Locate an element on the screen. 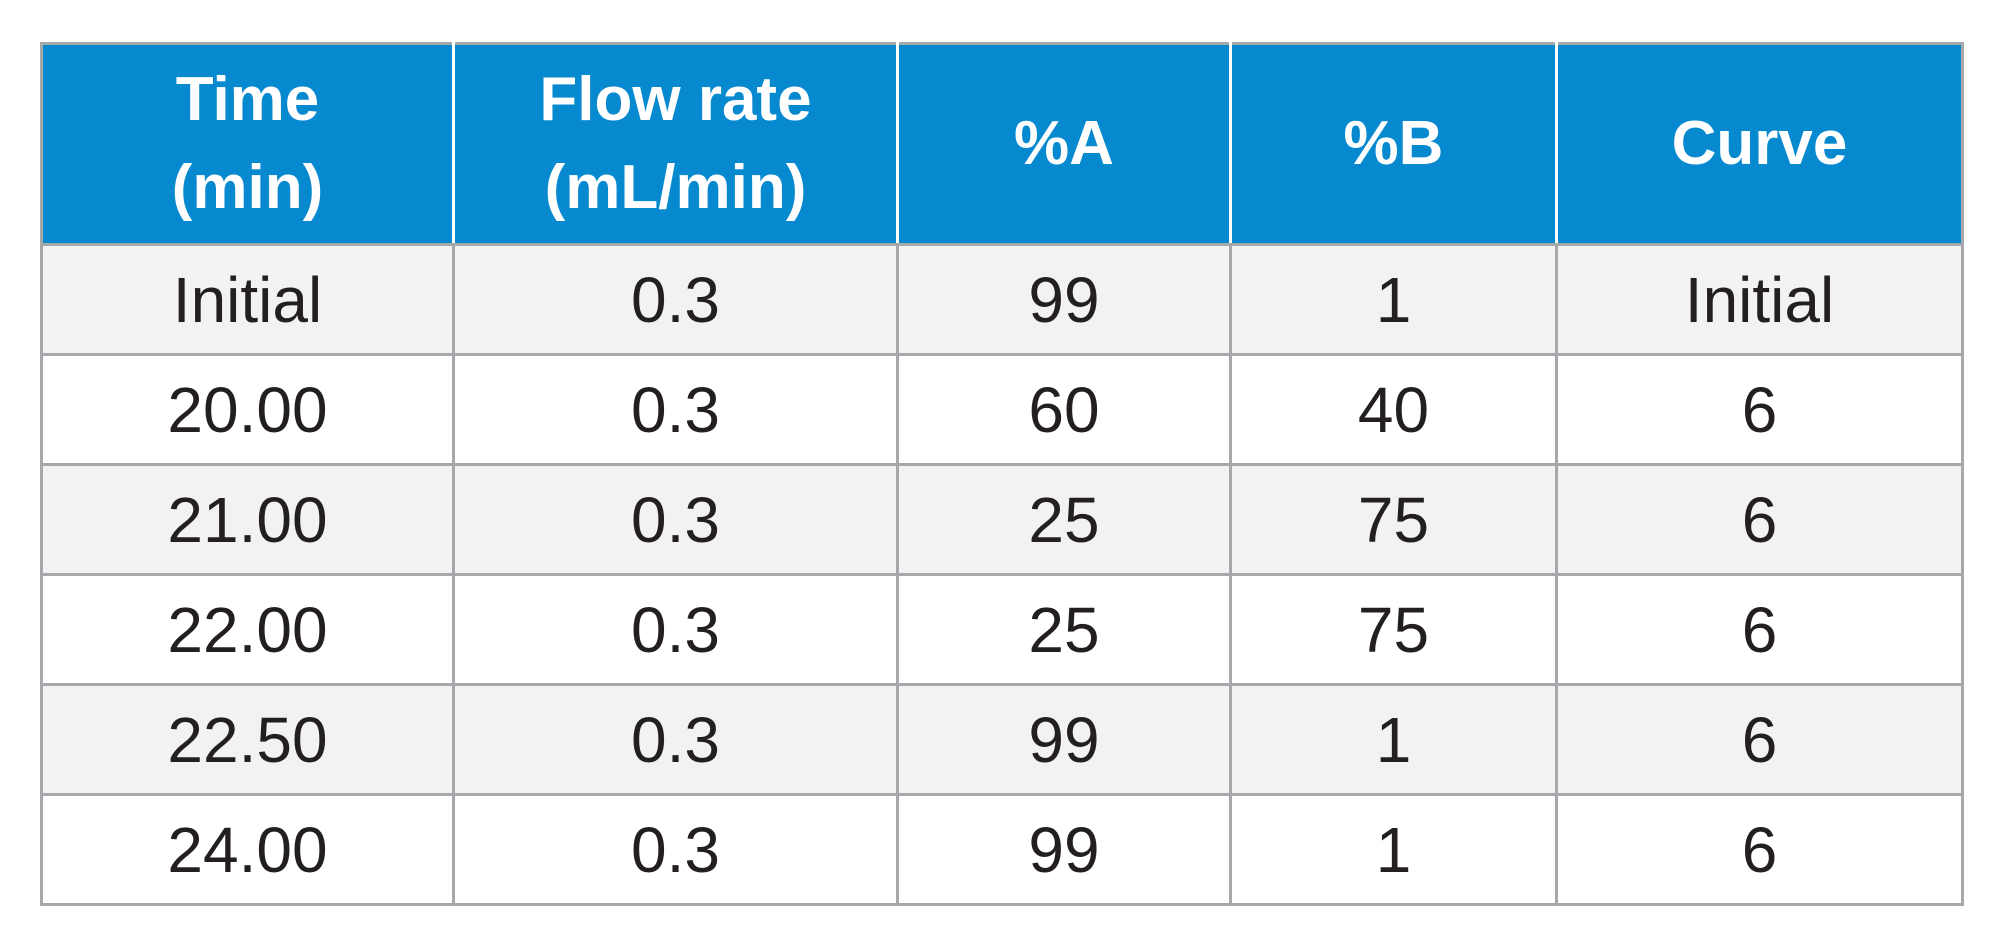 The width and height of the screenshot is (2000, 948). header-percent-b-line-1: %B is located at coordinates (1393, 143).